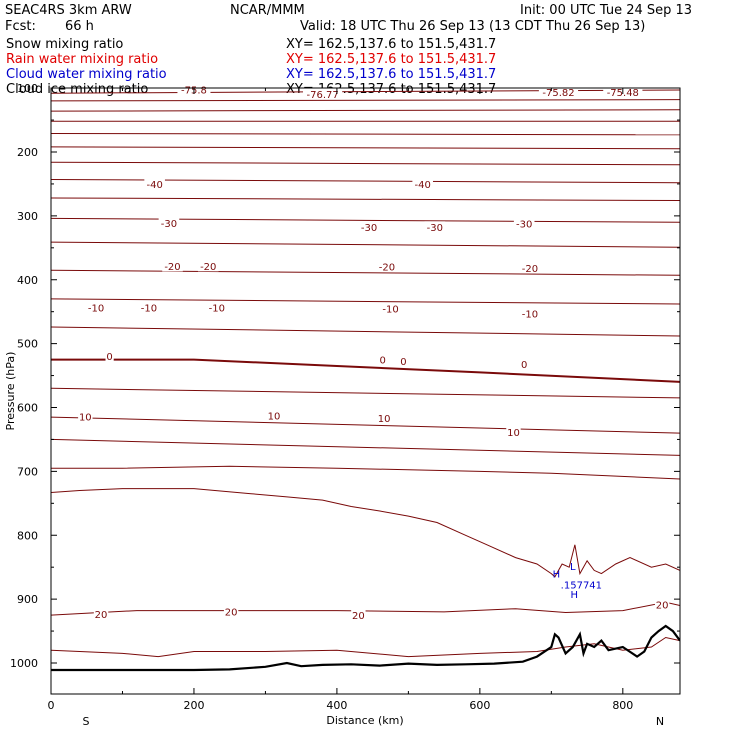  What do you see at coordinates (27, 152) in the screenshot?
I see `y-tick-label: 200` at bounding box center [27, 152].